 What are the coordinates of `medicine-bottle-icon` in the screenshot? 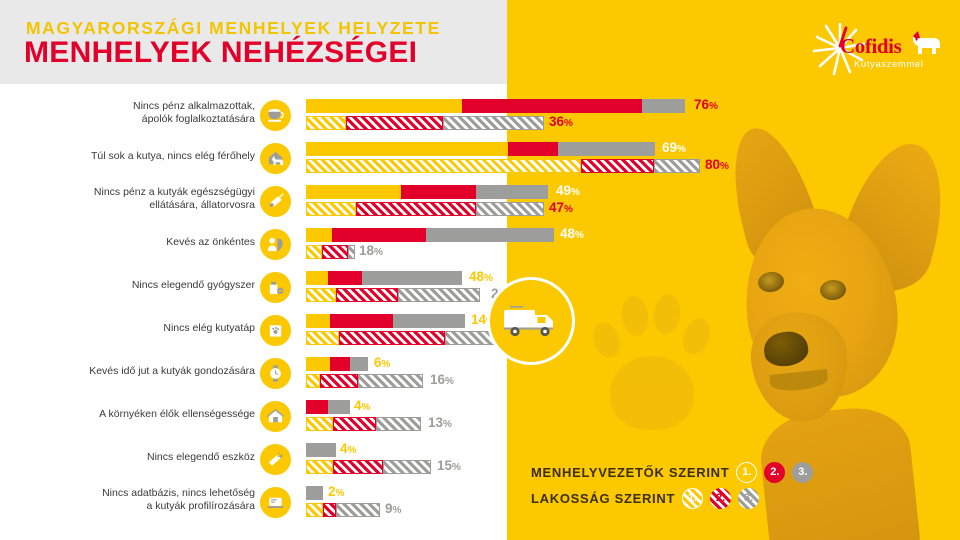 It's located at (275, 287).